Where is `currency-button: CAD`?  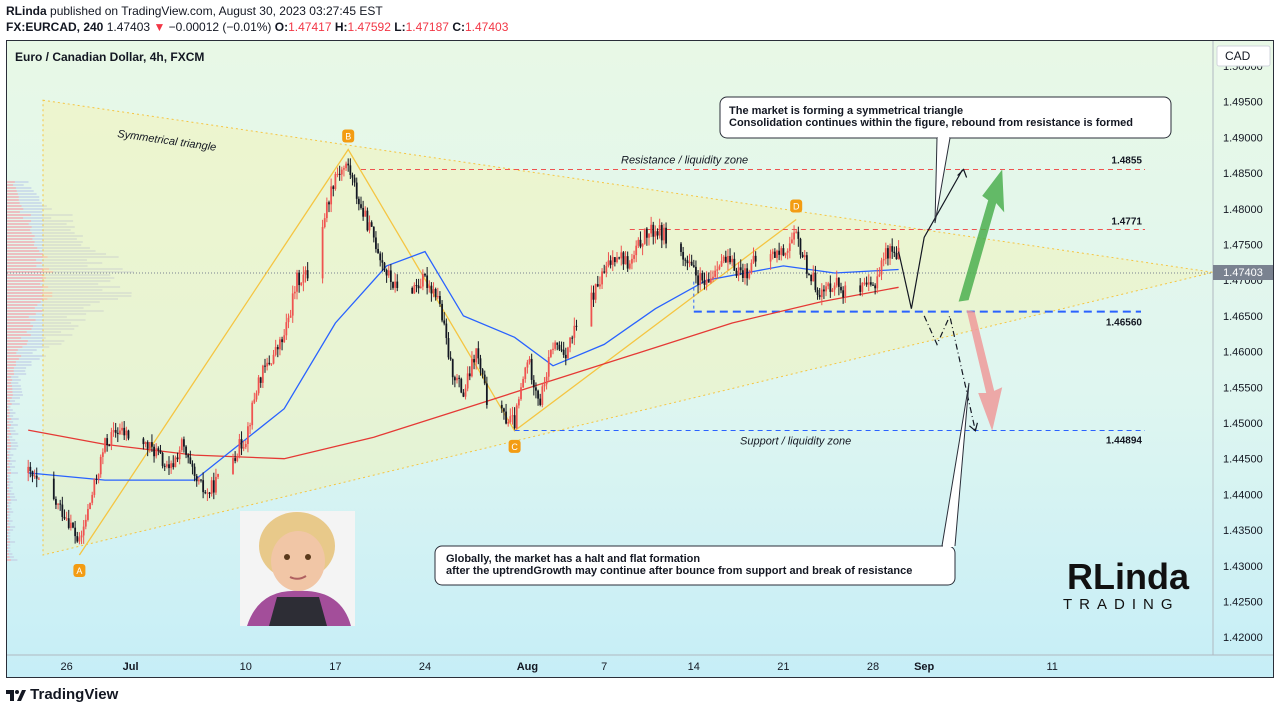
currency-button: CAD is located at coordinates (1243, 56).